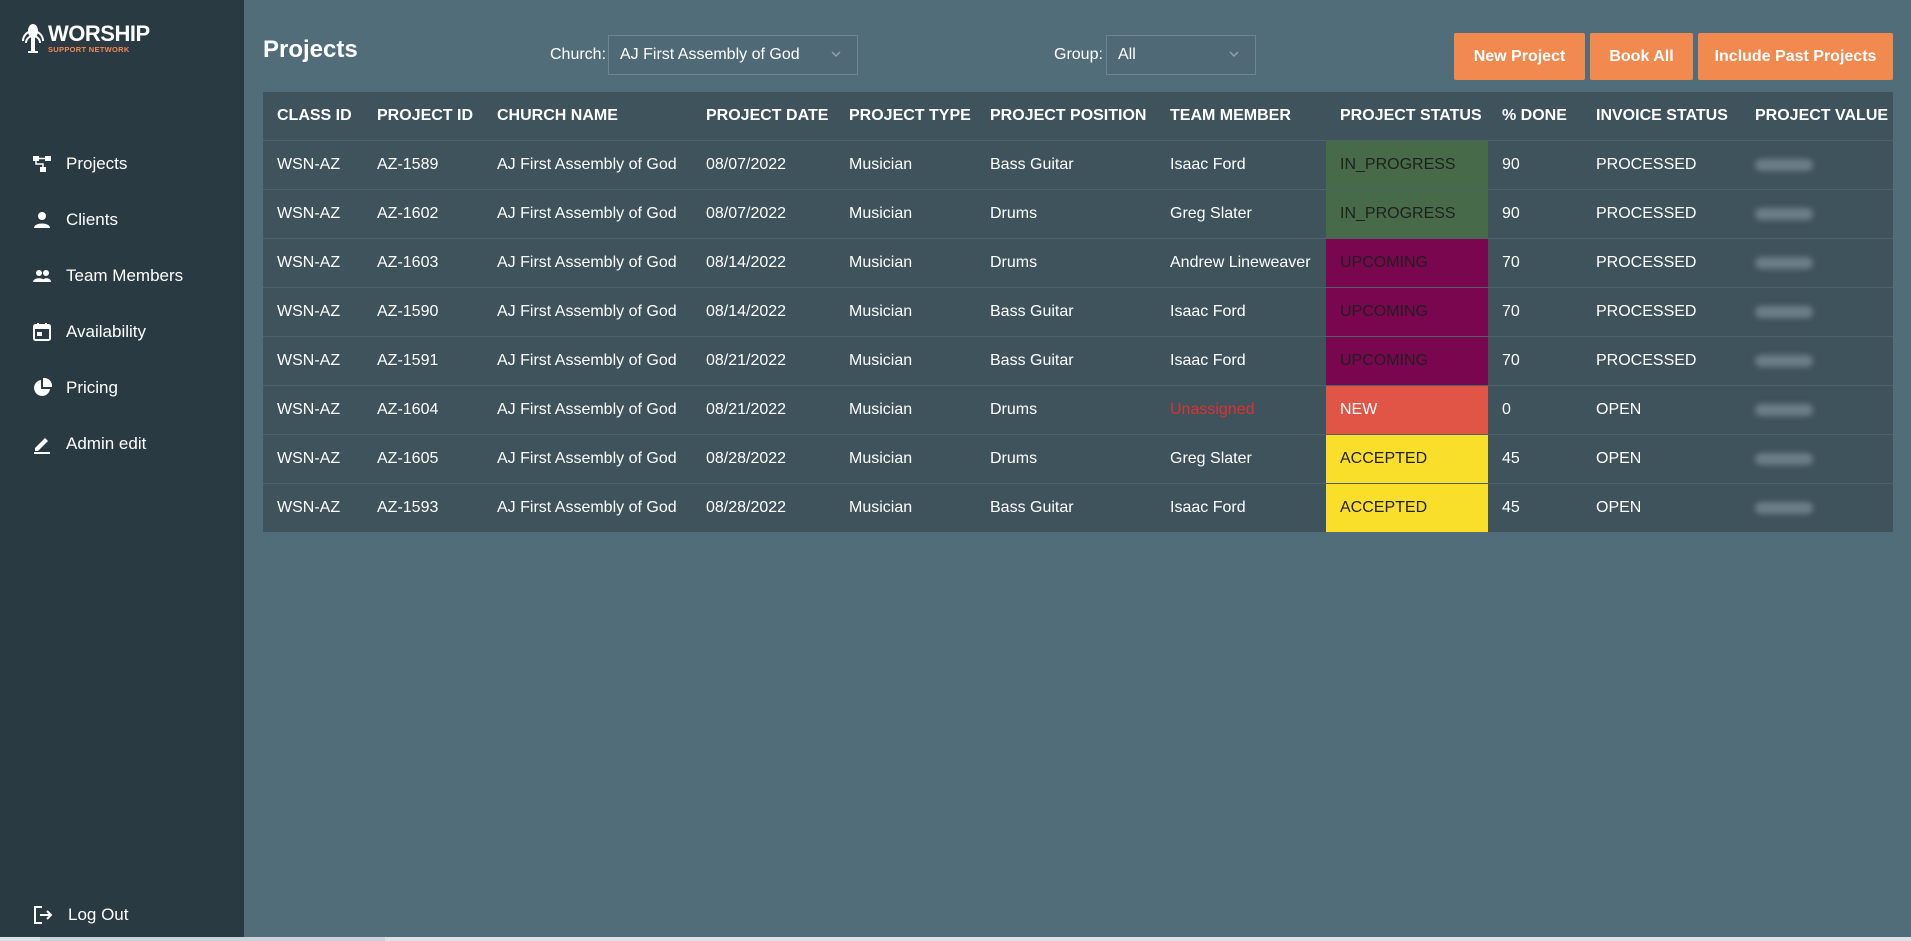 This screenshot has width=1911, height=941. Describe the element at coordinates (1641, 56) in the screenshot. I see `book-all-button: Book All` at that location.